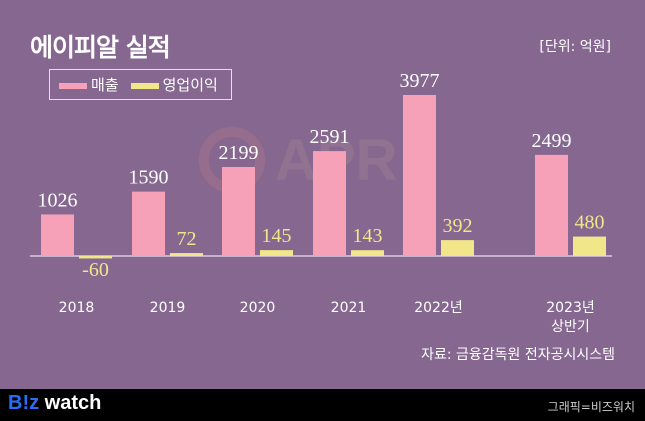  I want to click on x-tick-label: 2019, so click(168, 308).